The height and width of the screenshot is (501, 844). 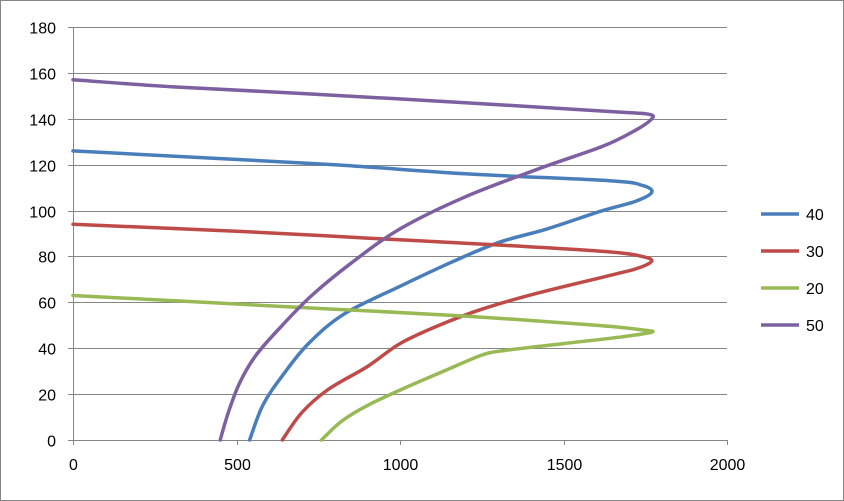 I want to click on y-tick-label: 80, so click(x=47, y=258).